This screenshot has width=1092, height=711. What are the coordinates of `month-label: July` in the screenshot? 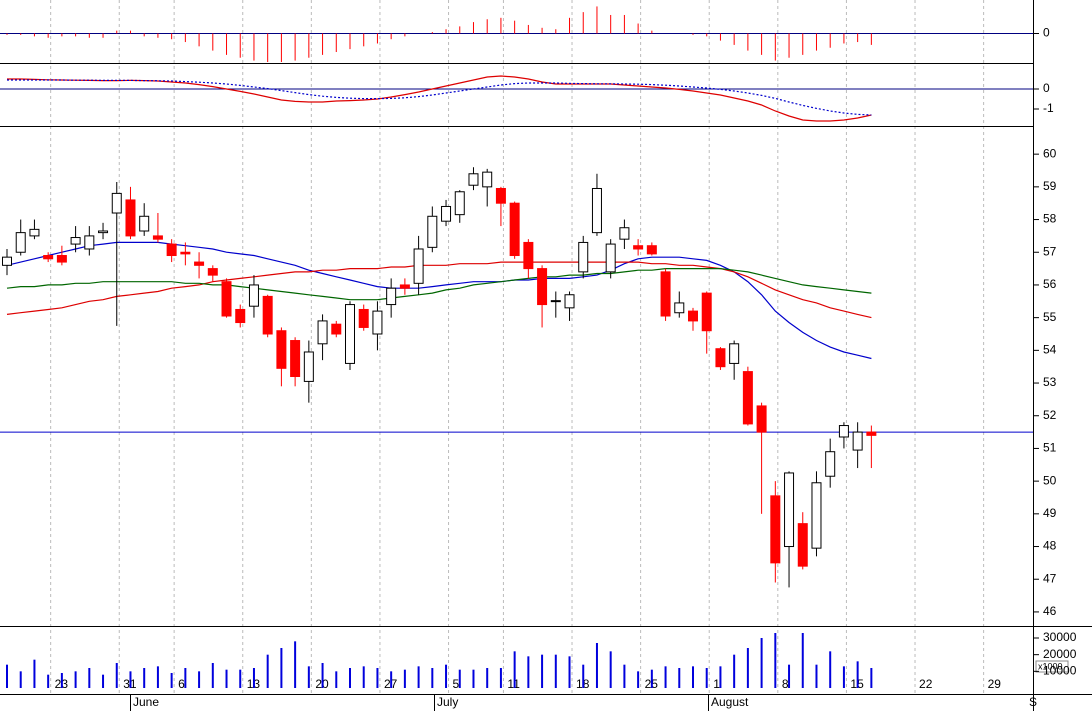 It's located at (447, 702).